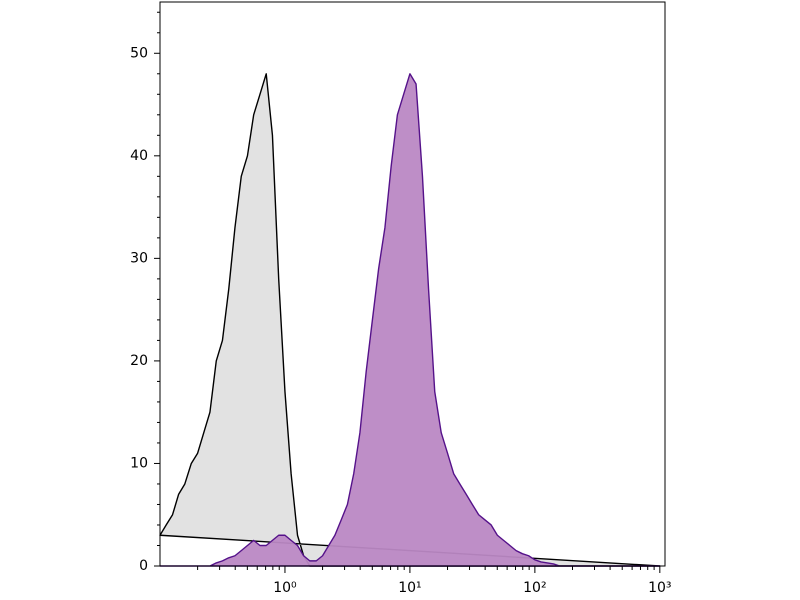  I want to click on y-tick-label: 50, so click(139, 53).